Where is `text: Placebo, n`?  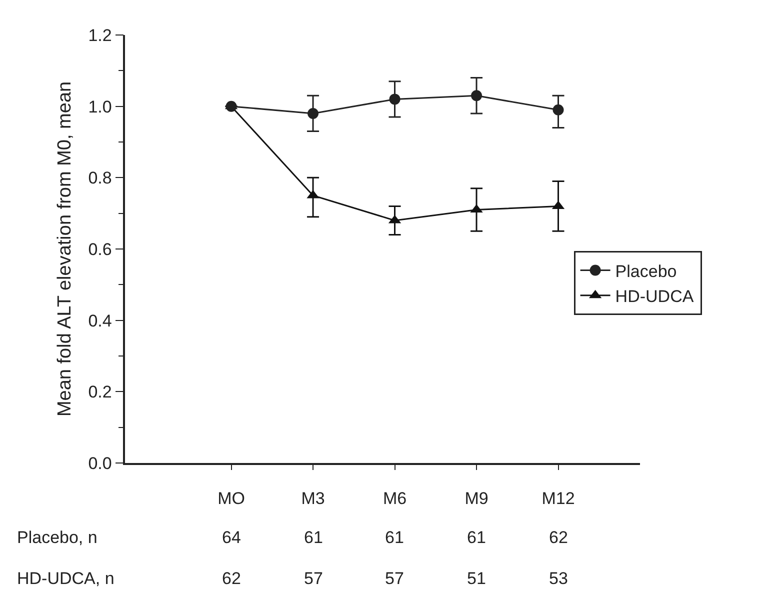
text: Placebo, n is located at coordinates (57, 537).